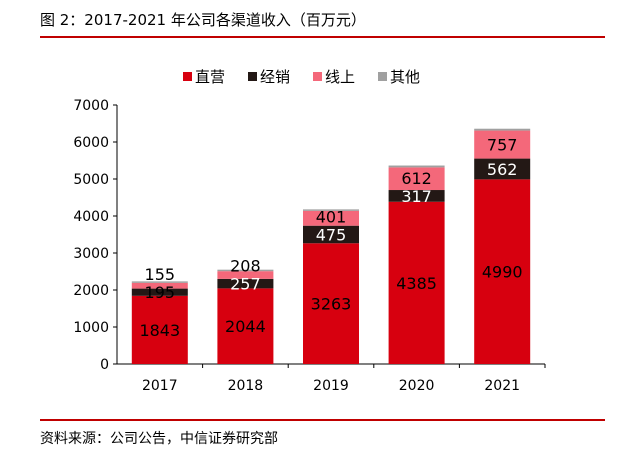 The height and width of the screenshot is (470, 630). I want to click on top-divider, so click(322, 37).